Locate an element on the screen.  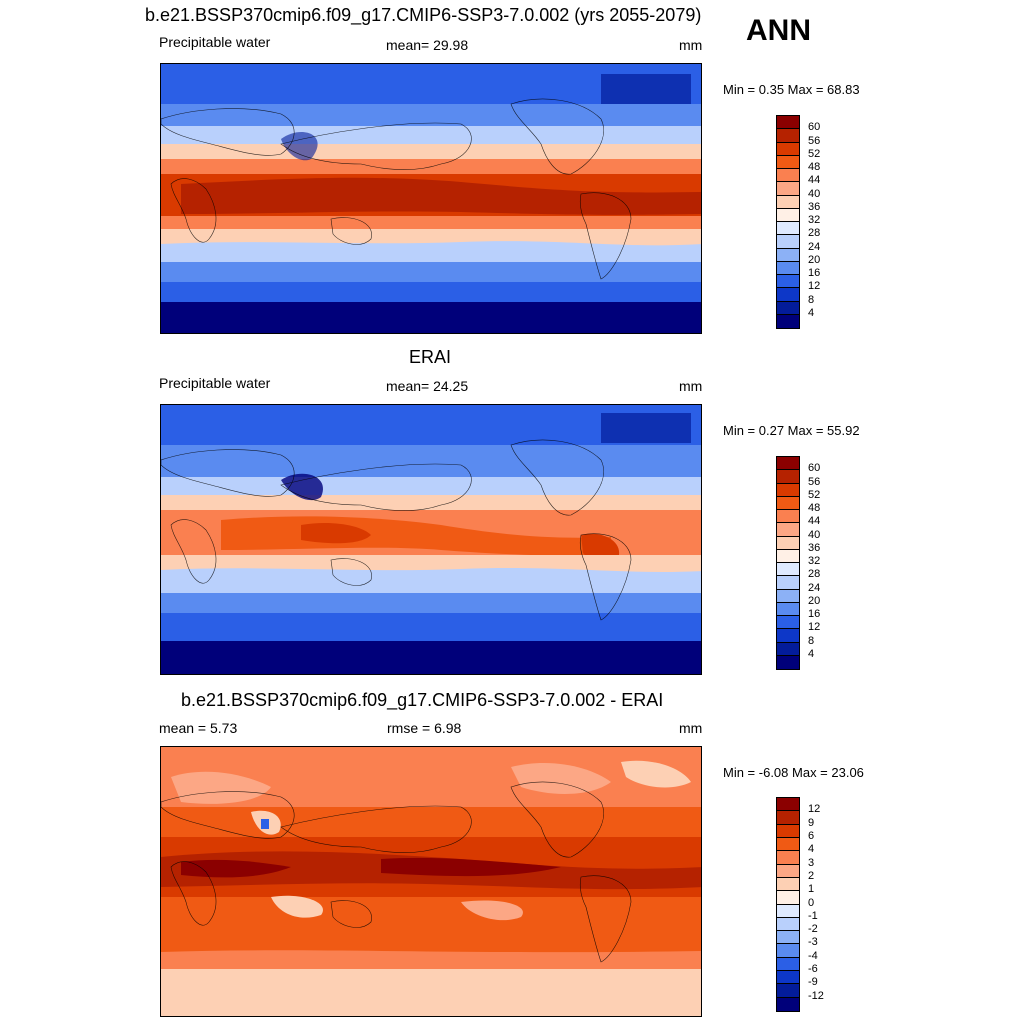
colorbar-tick-label: -6 is located at coordinates (813, 969).